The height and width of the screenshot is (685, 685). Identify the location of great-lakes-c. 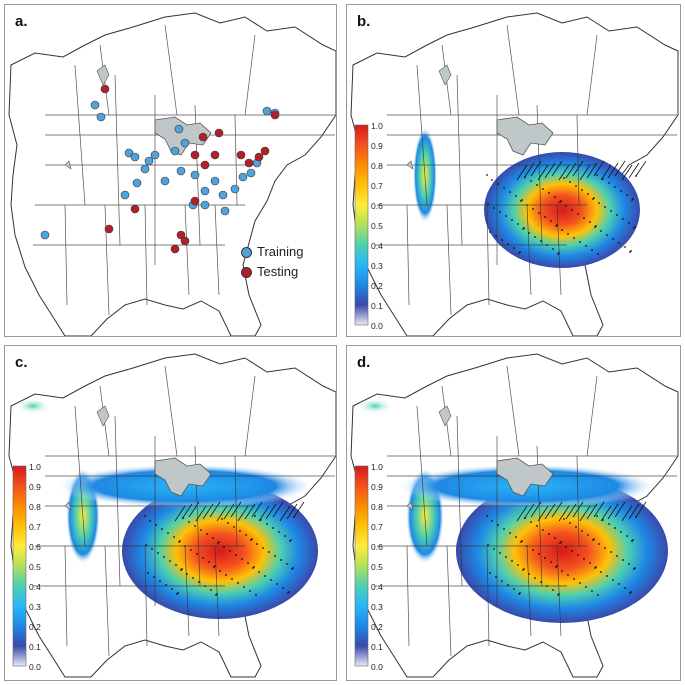
(183, 477).